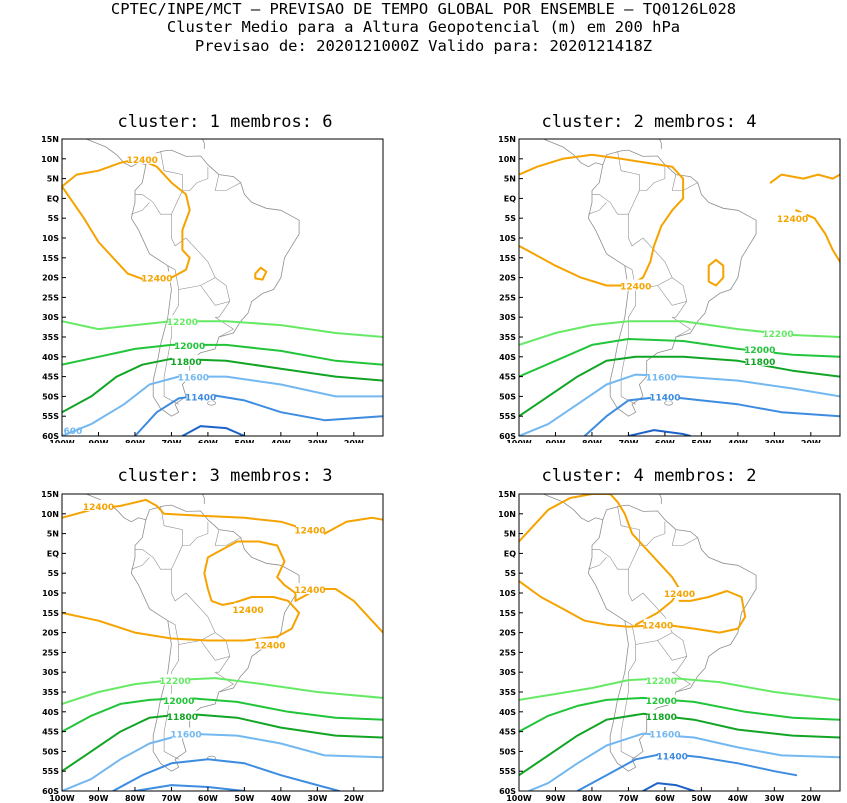  I want to click on x-tick-label: 70W, so click(628, 441).